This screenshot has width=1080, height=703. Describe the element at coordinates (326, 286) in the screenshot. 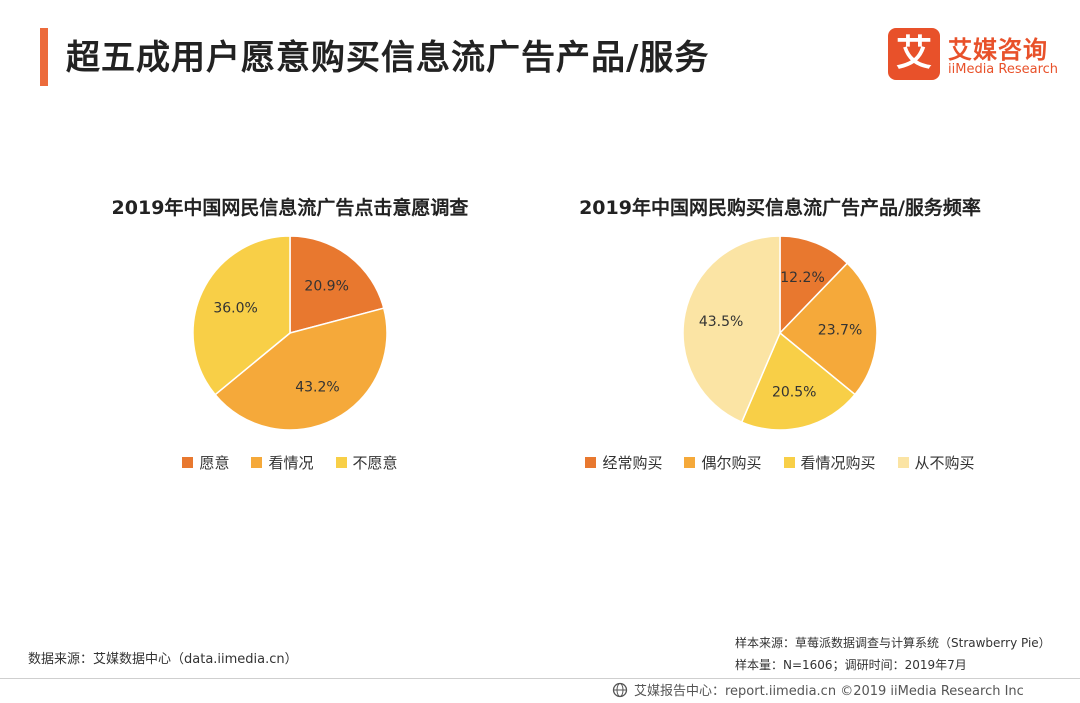

I see `slice-value-label: 20.9%` at that location.